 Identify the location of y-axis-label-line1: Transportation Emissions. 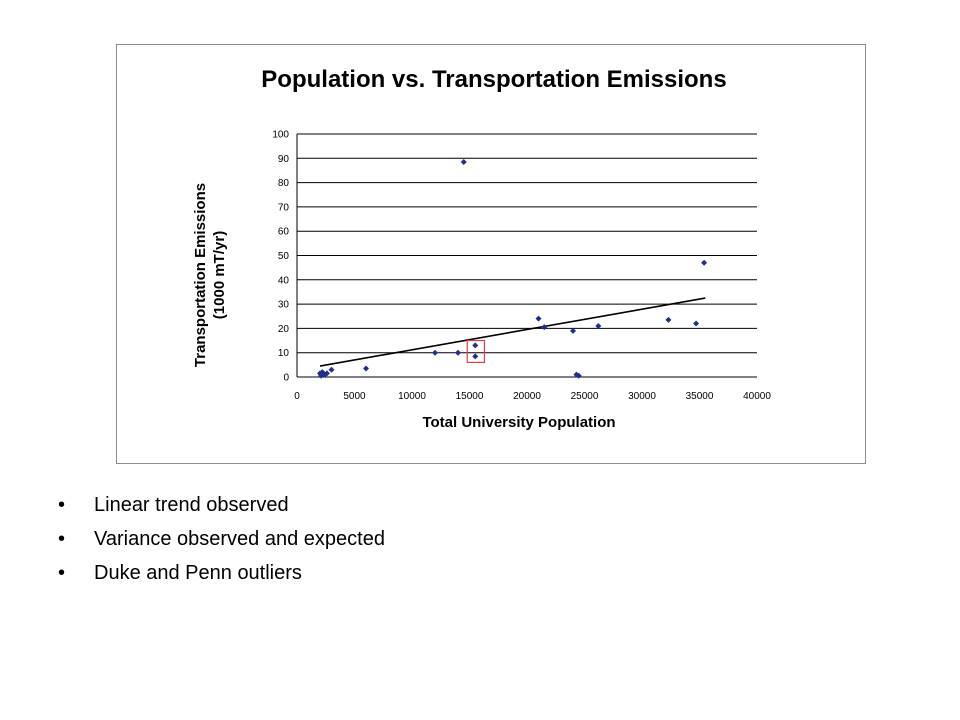
(200, 275).